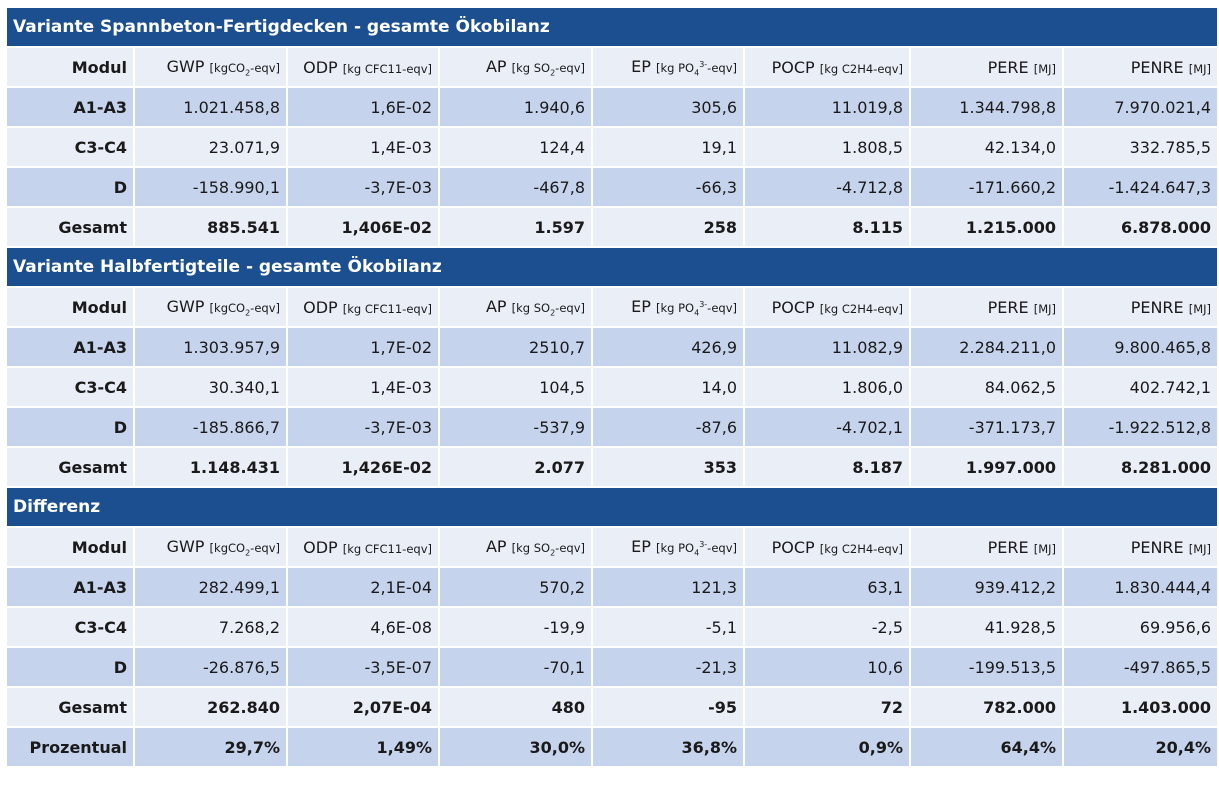  What do you see at coordinates (1141, 628) in the screenshot?
I see `cell-penre: 69.956,6` at bounding box center [1141, 628].